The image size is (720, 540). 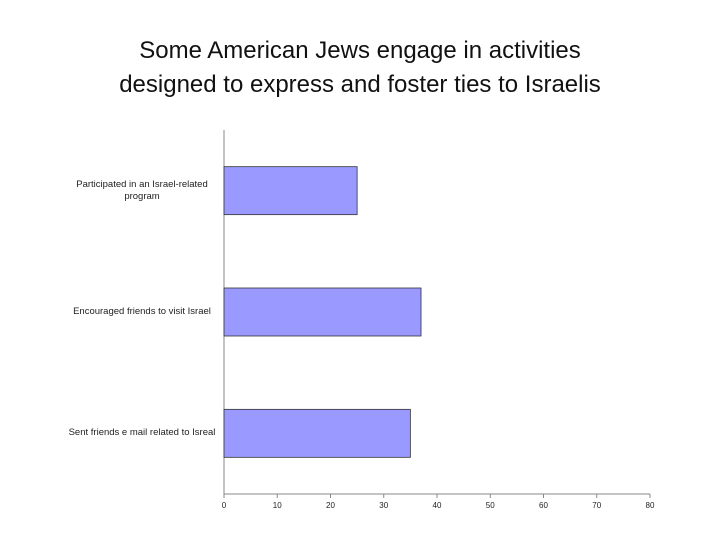 I want to click on title-line: Some American Jews engage in activities, so click(x=360, y=50).